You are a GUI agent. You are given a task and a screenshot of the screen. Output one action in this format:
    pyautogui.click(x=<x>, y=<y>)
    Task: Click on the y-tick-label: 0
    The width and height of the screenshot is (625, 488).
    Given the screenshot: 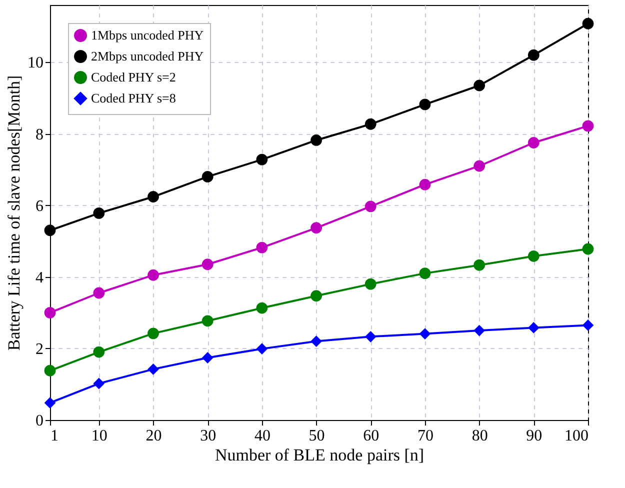 What is the action you would take?
    pyautogui.click(x=40, y=421)
    